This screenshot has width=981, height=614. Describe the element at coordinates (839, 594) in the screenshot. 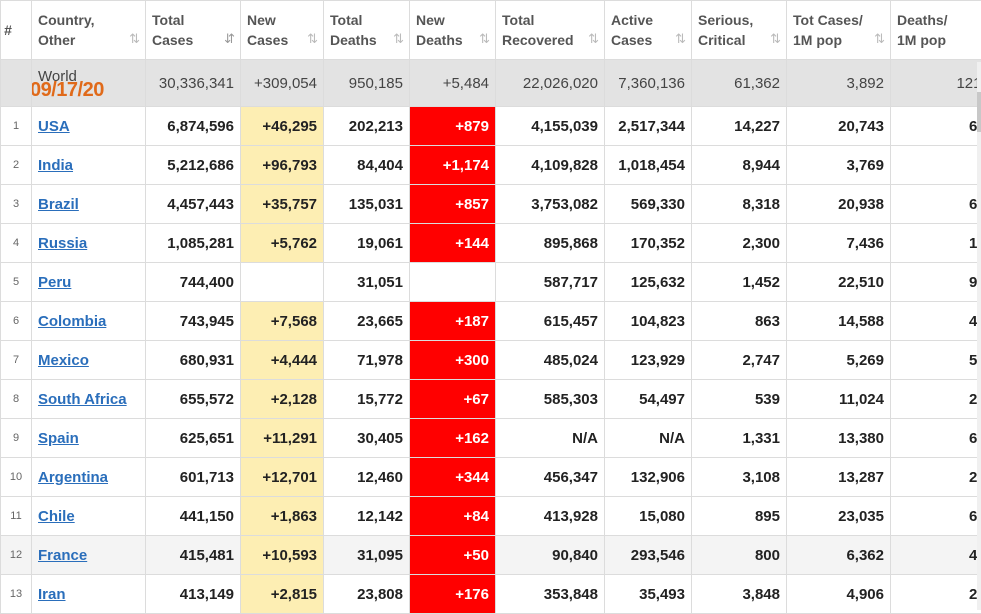

I see `cases-per-1m-cell: 4,906` at that location.